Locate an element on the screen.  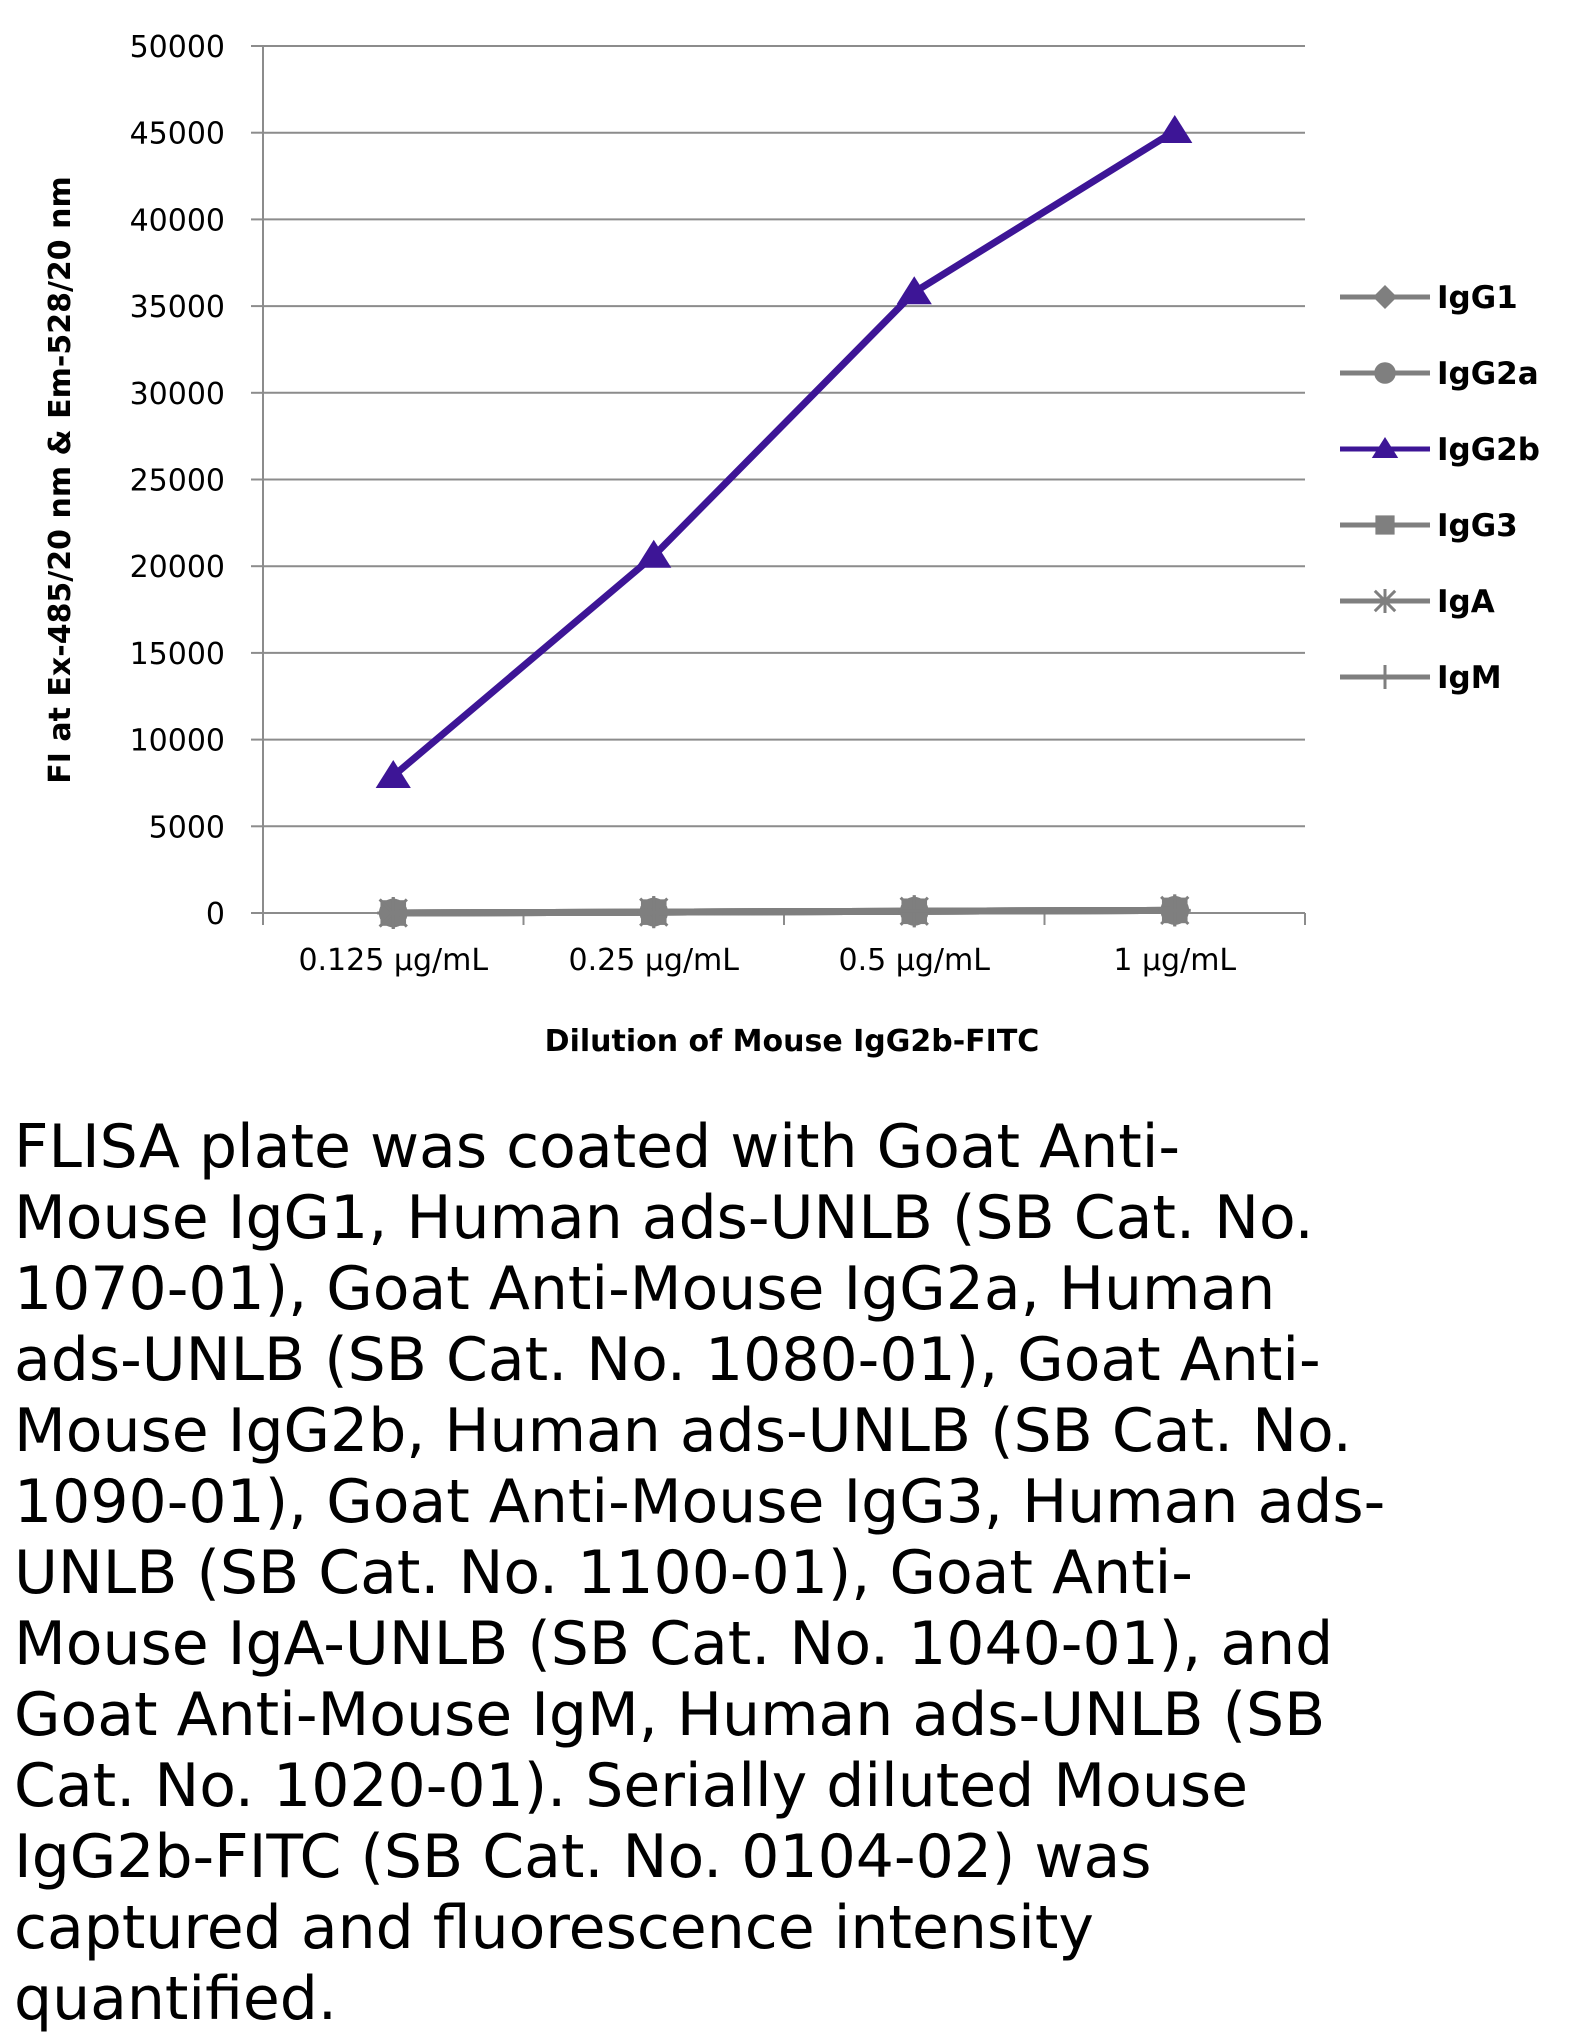
series-igm is located at coordinates (784, 911).